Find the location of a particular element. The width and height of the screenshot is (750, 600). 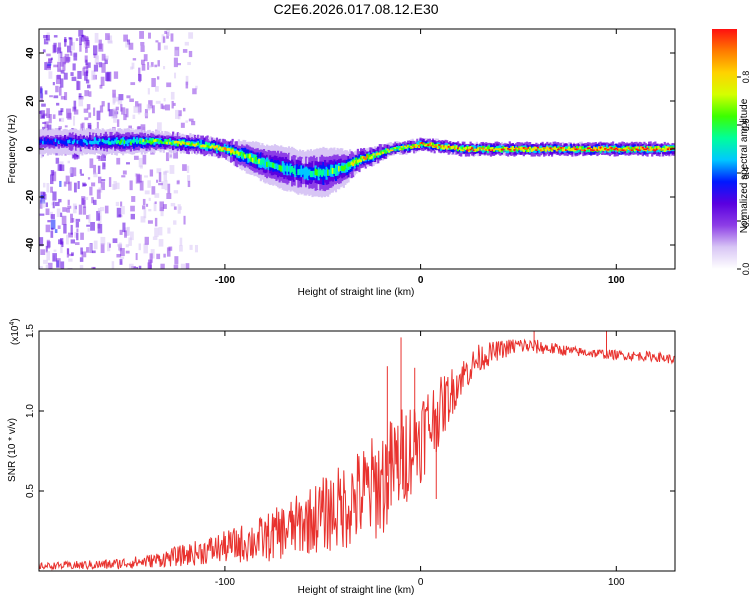

snr-scale-factor: (x104) is located at coordinates (15, 331).